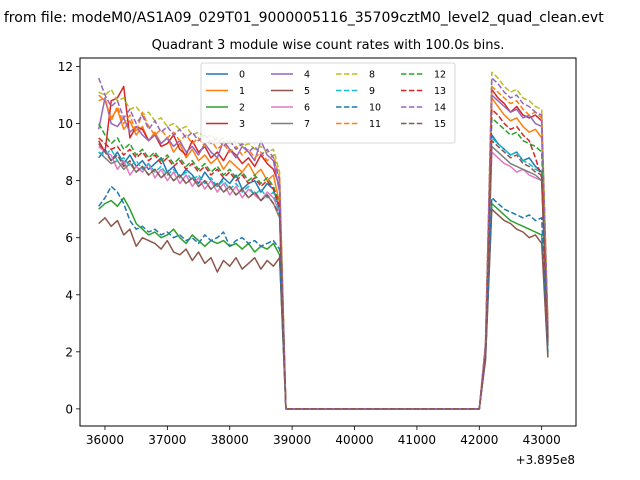  I want to click on x-tick-label: 39000, so click(292, 440).